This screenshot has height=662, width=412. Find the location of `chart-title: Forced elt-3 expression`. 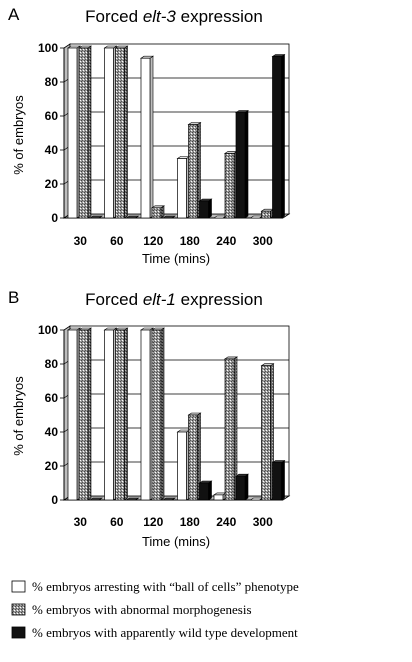

chart-title: Forced elt-3 expression is located at coordinates (174, 16).